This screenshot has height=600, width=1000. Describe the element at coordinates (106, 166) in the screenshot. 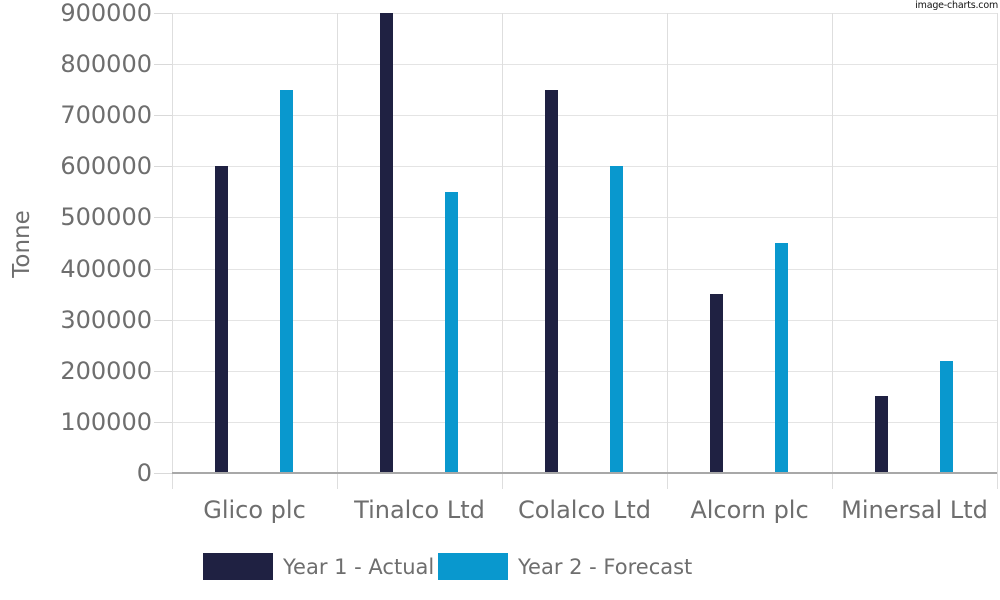

I see `y-tick-label: 600000` at that location.